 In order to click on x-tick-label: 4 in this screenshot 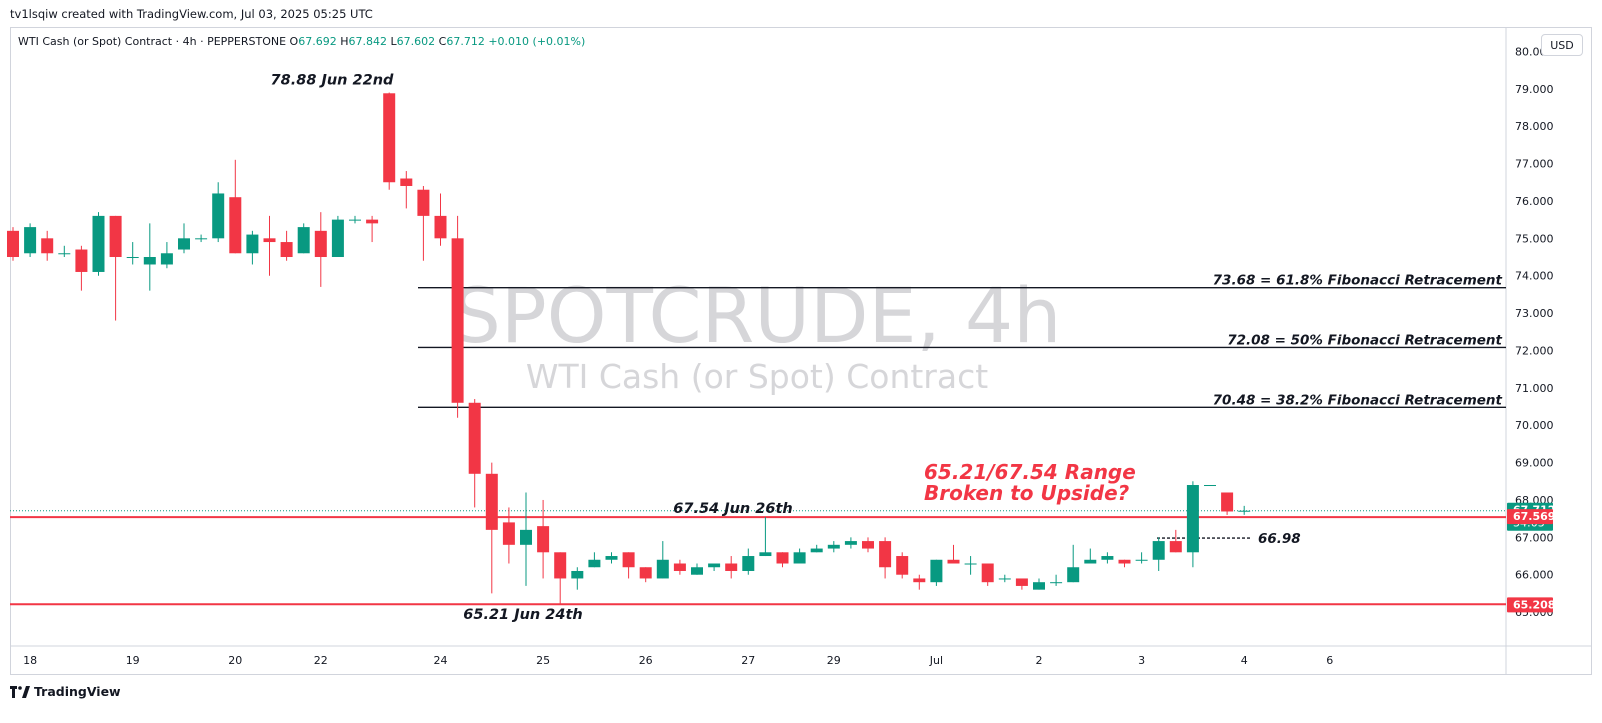, I will do `click(1244, 660)`.